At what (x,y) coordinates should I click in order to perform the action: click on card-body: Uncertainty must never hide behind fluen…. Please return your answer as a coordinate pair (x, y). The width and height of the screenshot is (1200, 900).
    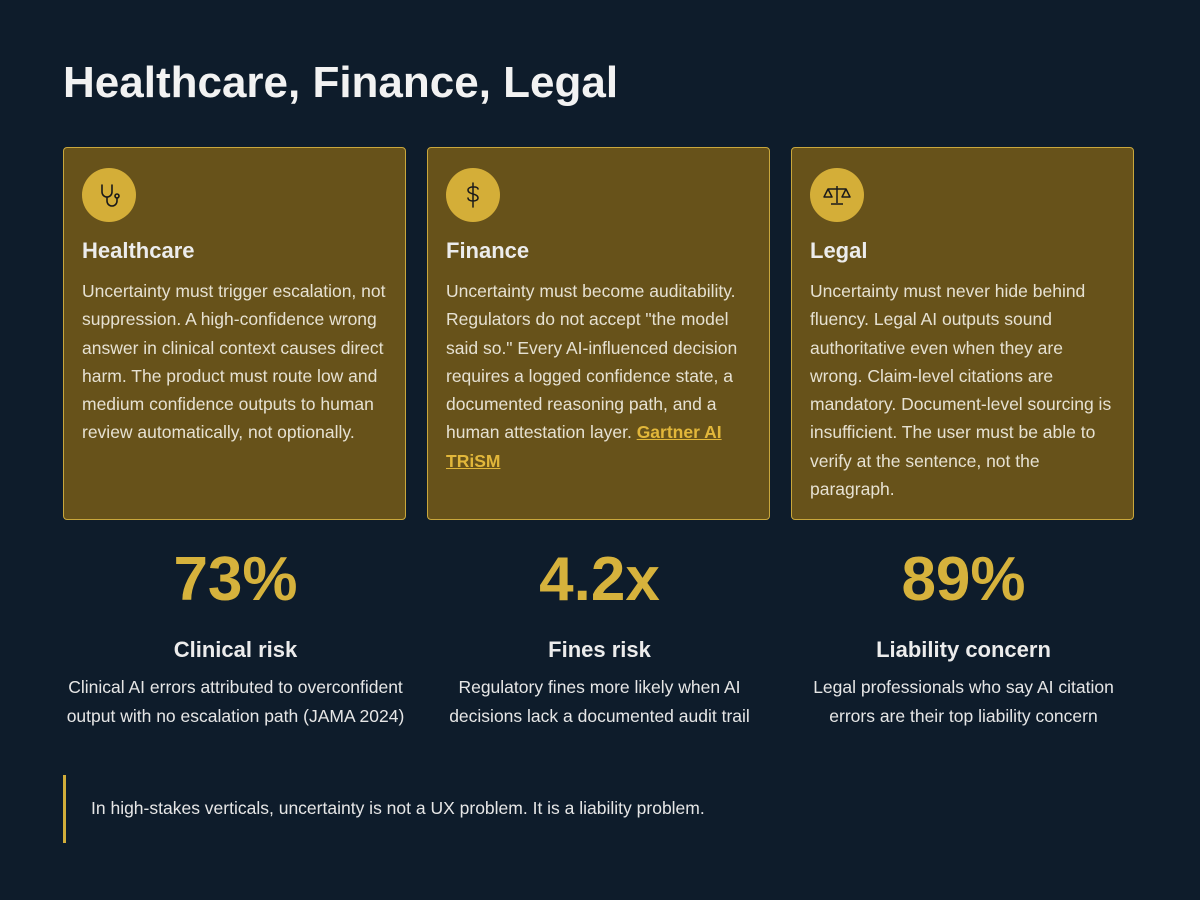
    Looking at the image, I should click on (961, 390).